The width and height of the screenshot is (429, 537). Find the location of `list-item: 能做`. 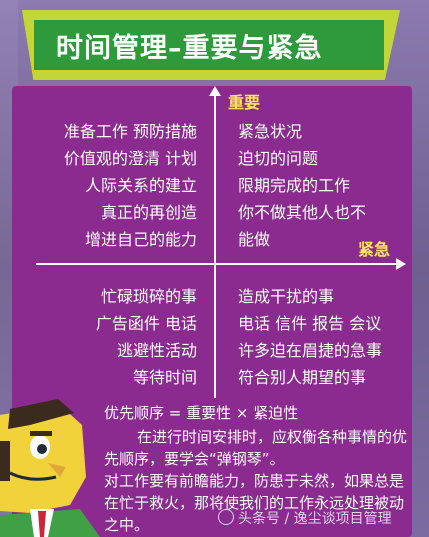

list-item: 能做 is located at coordinates (254, 239).